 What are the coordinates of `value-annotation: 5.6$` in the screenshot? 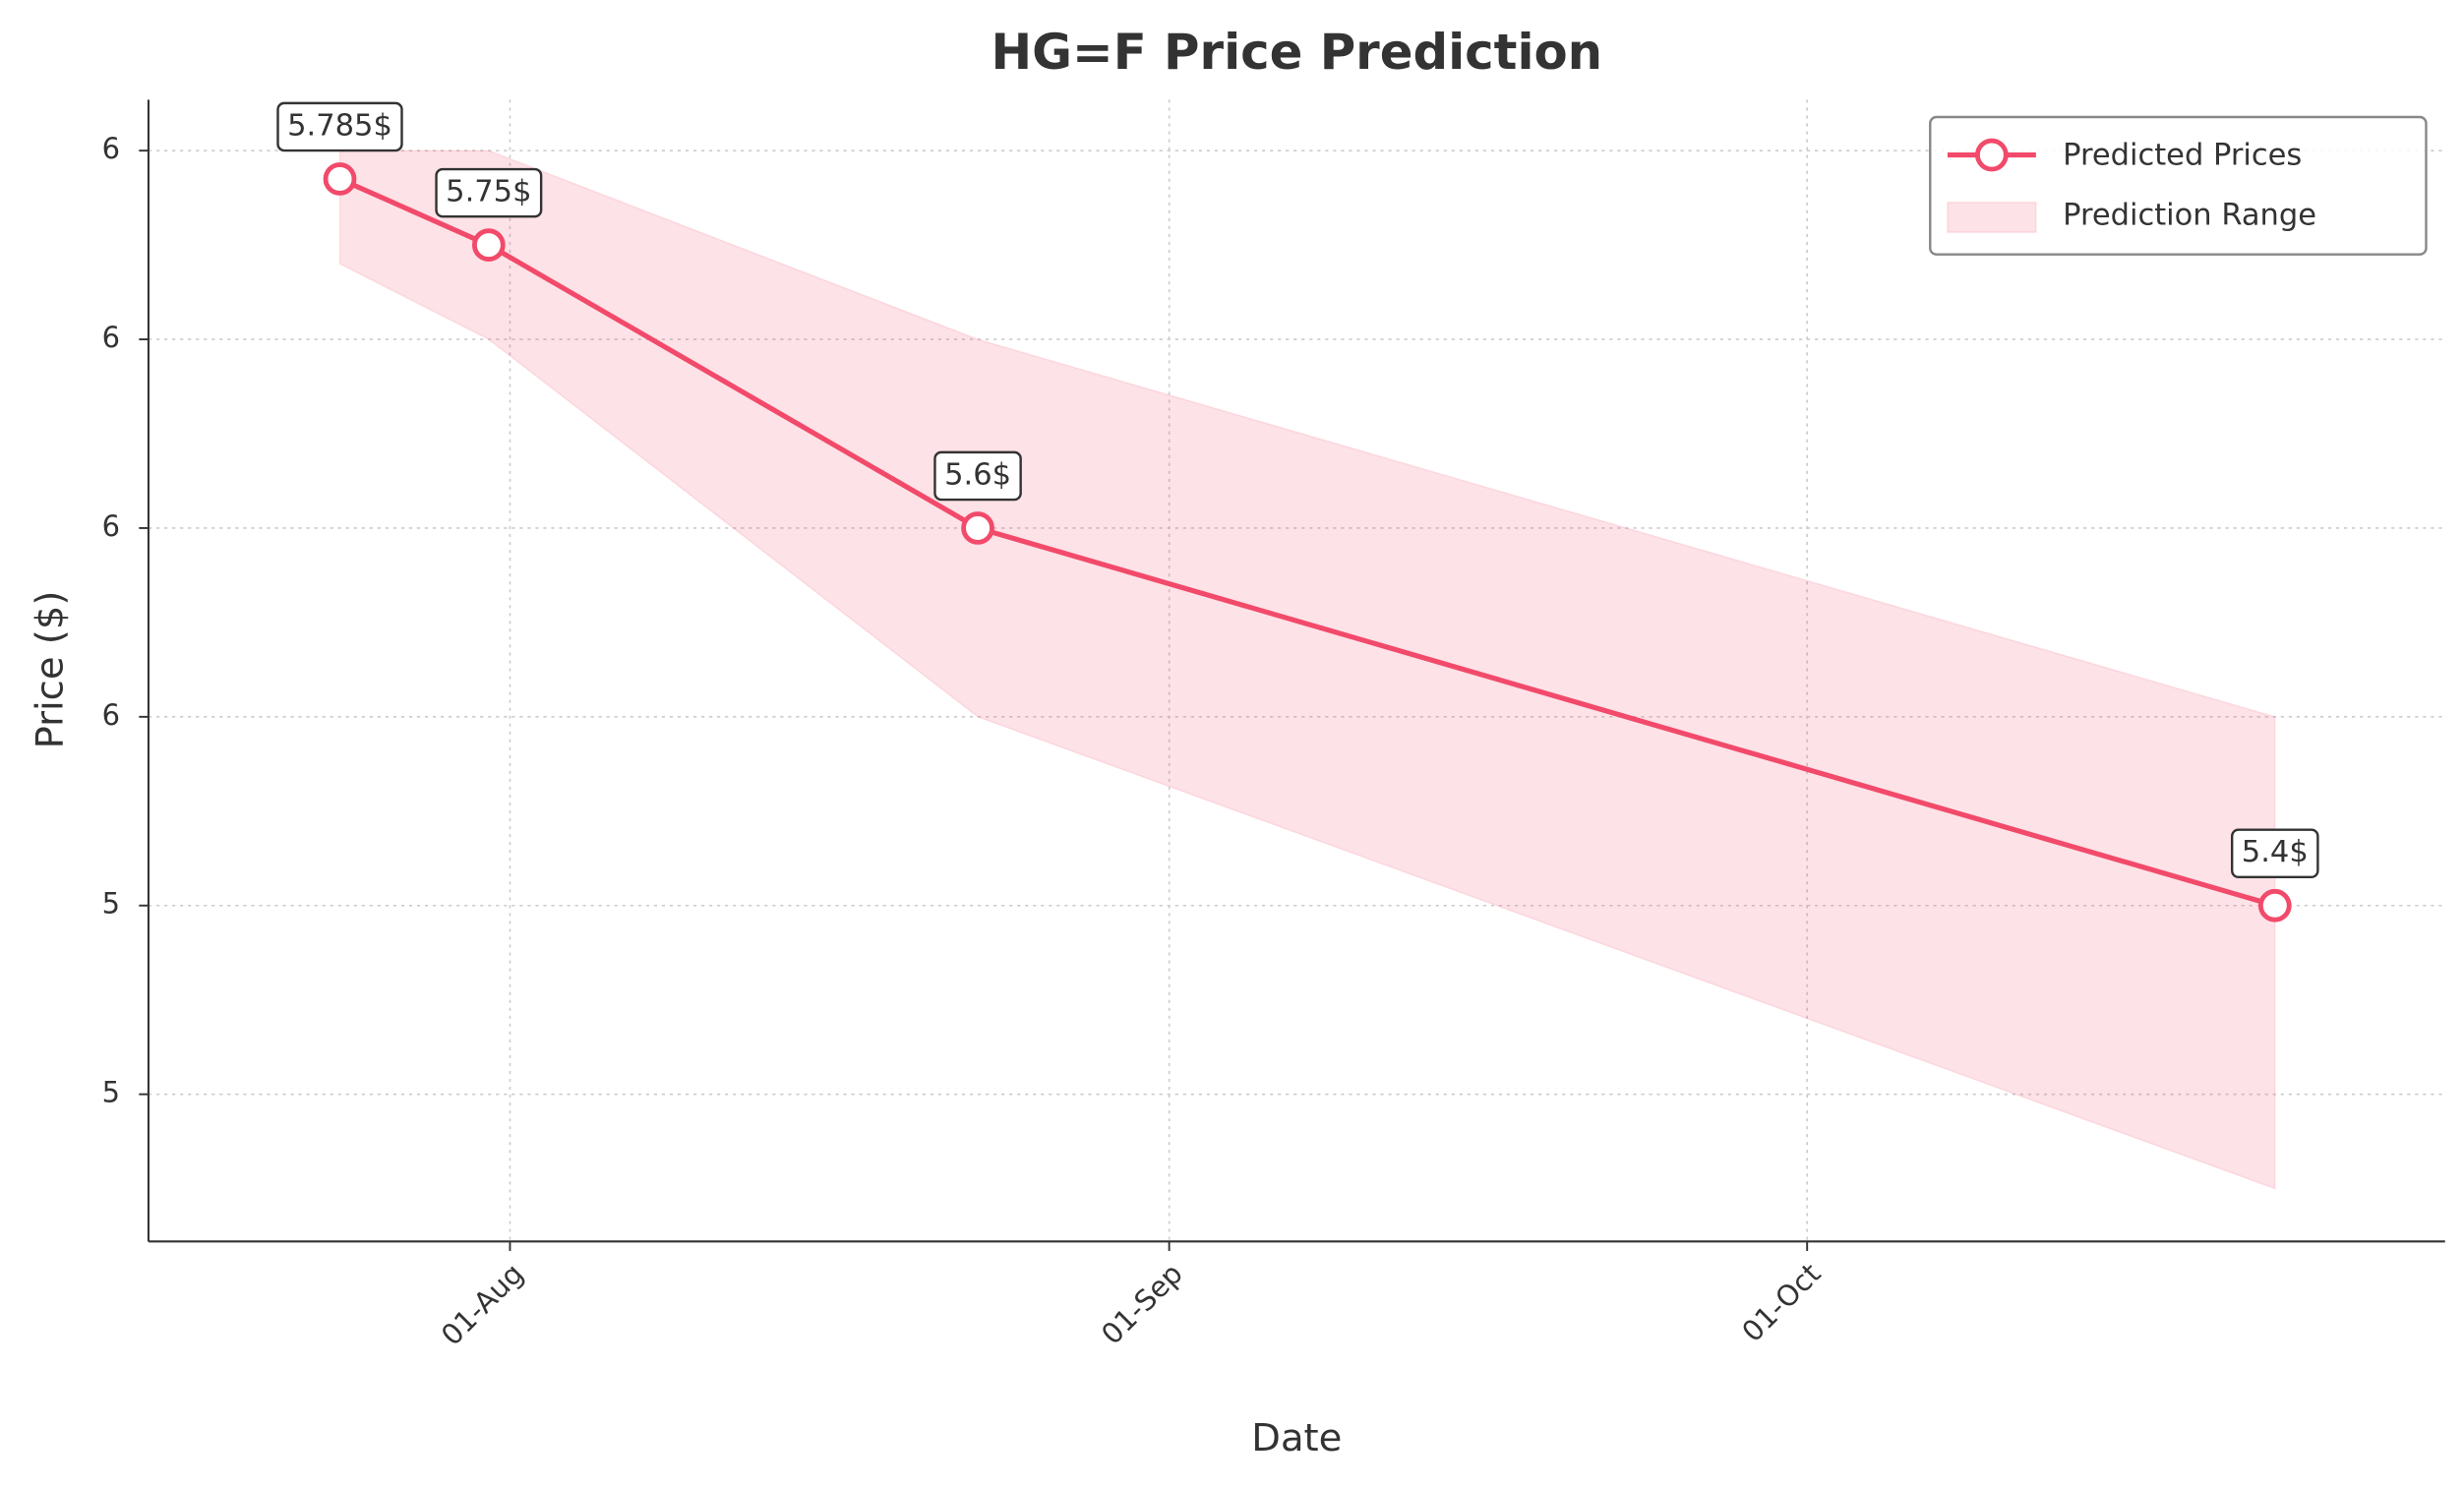 It's located at (977, 476).